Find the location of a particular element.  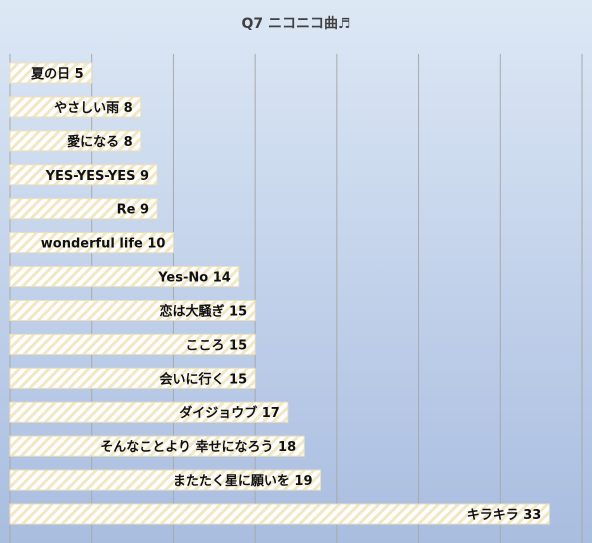

bar-data-label: 愛になる 8 is located at coordinates (100, 142).